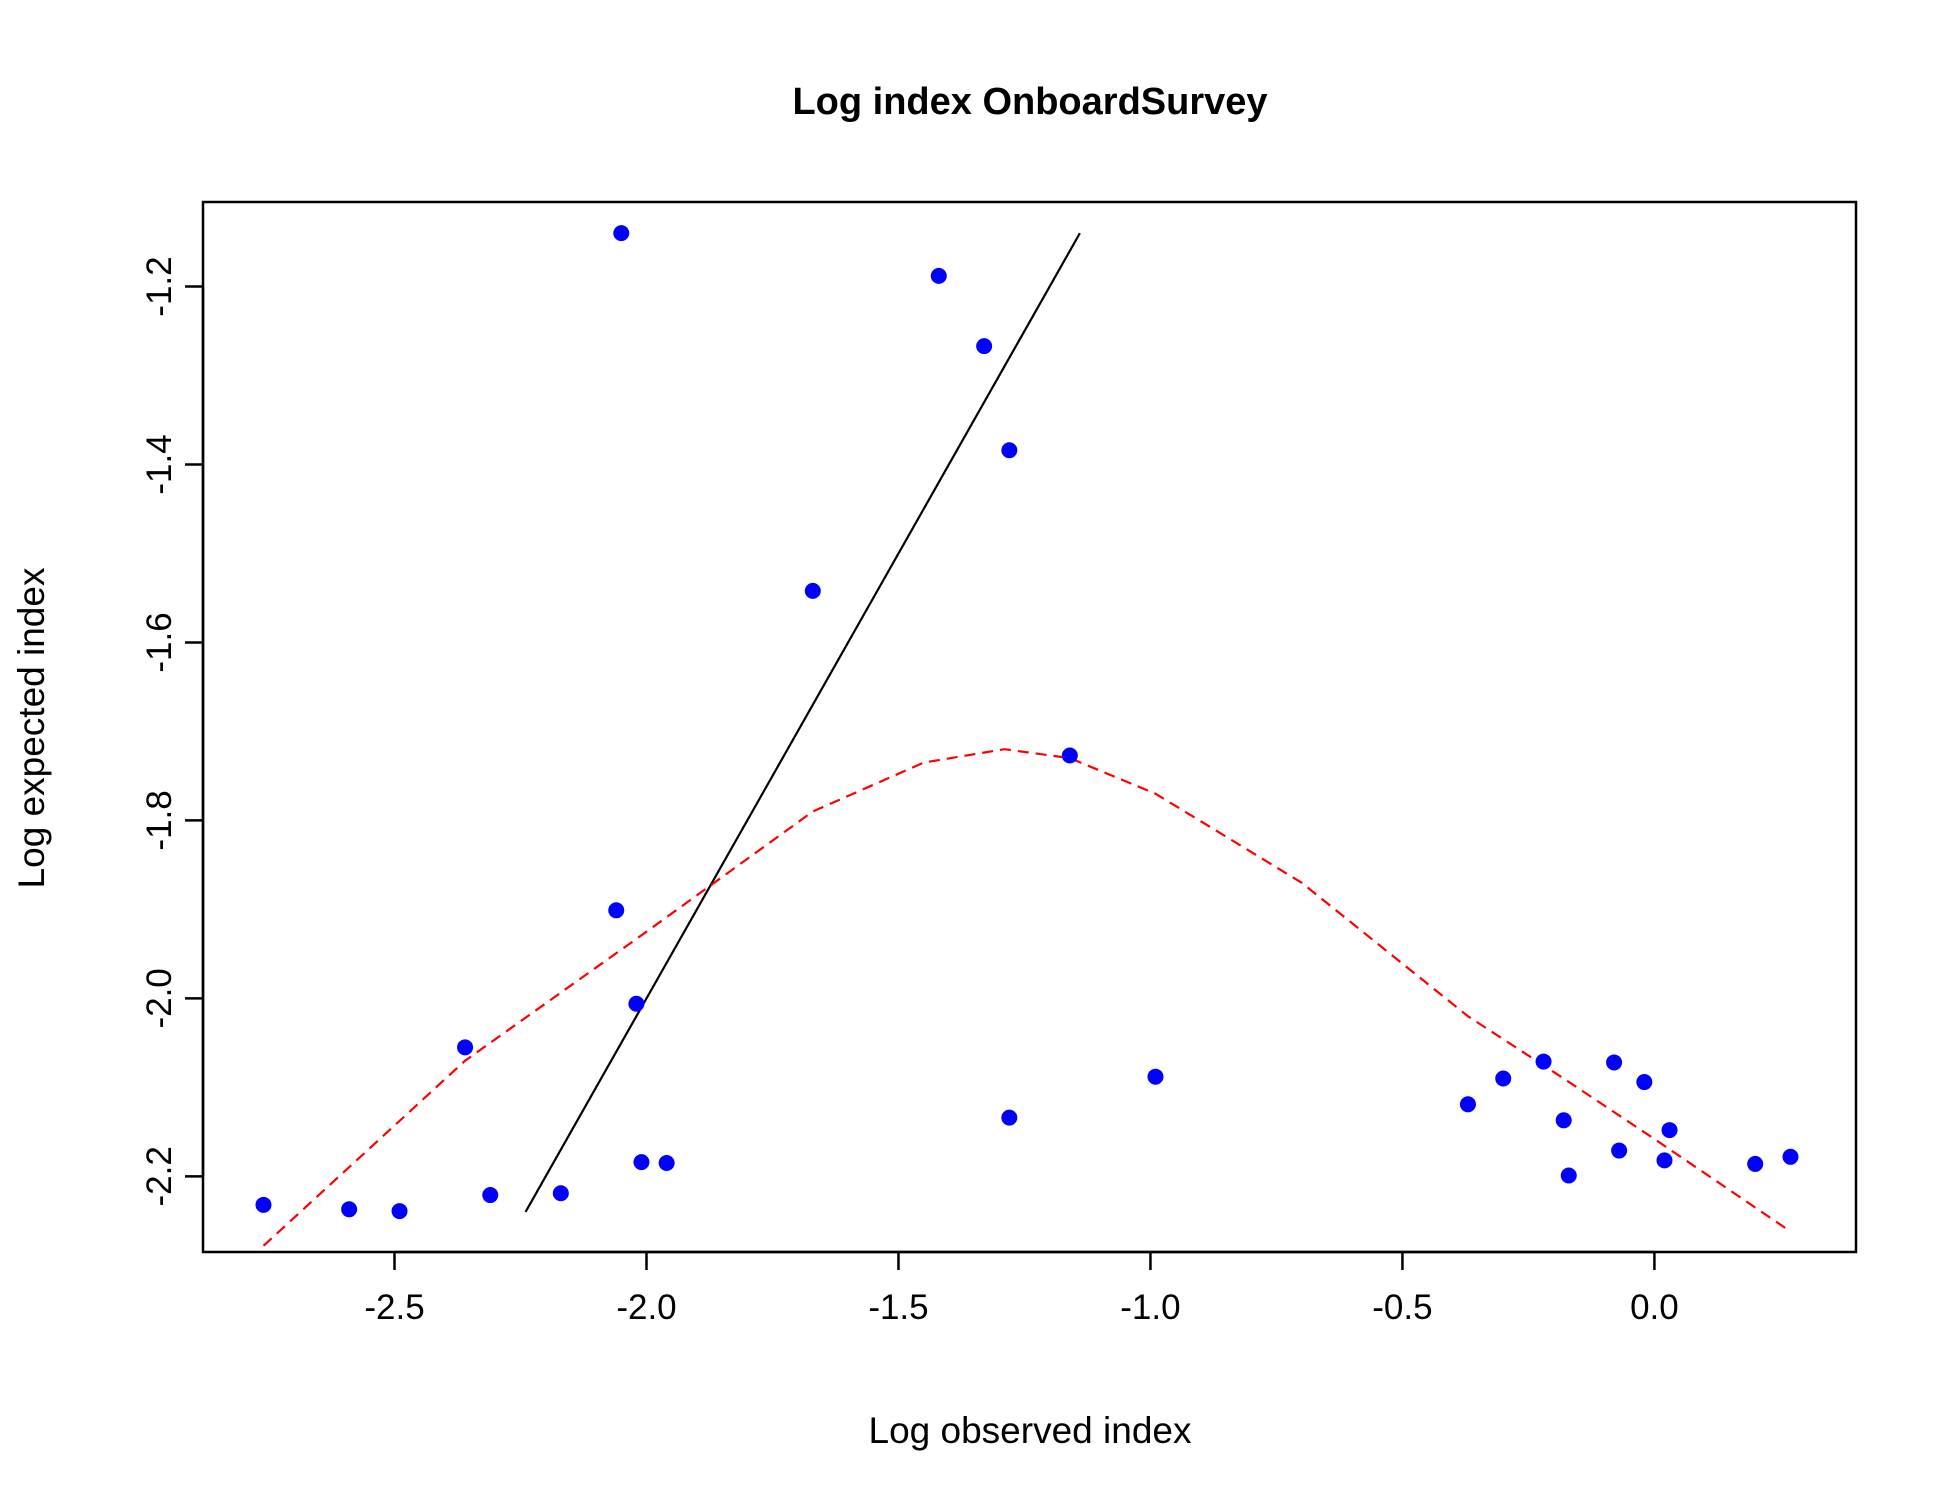  I want to click on x-tick-label: -2.5, so click(394, 1307).